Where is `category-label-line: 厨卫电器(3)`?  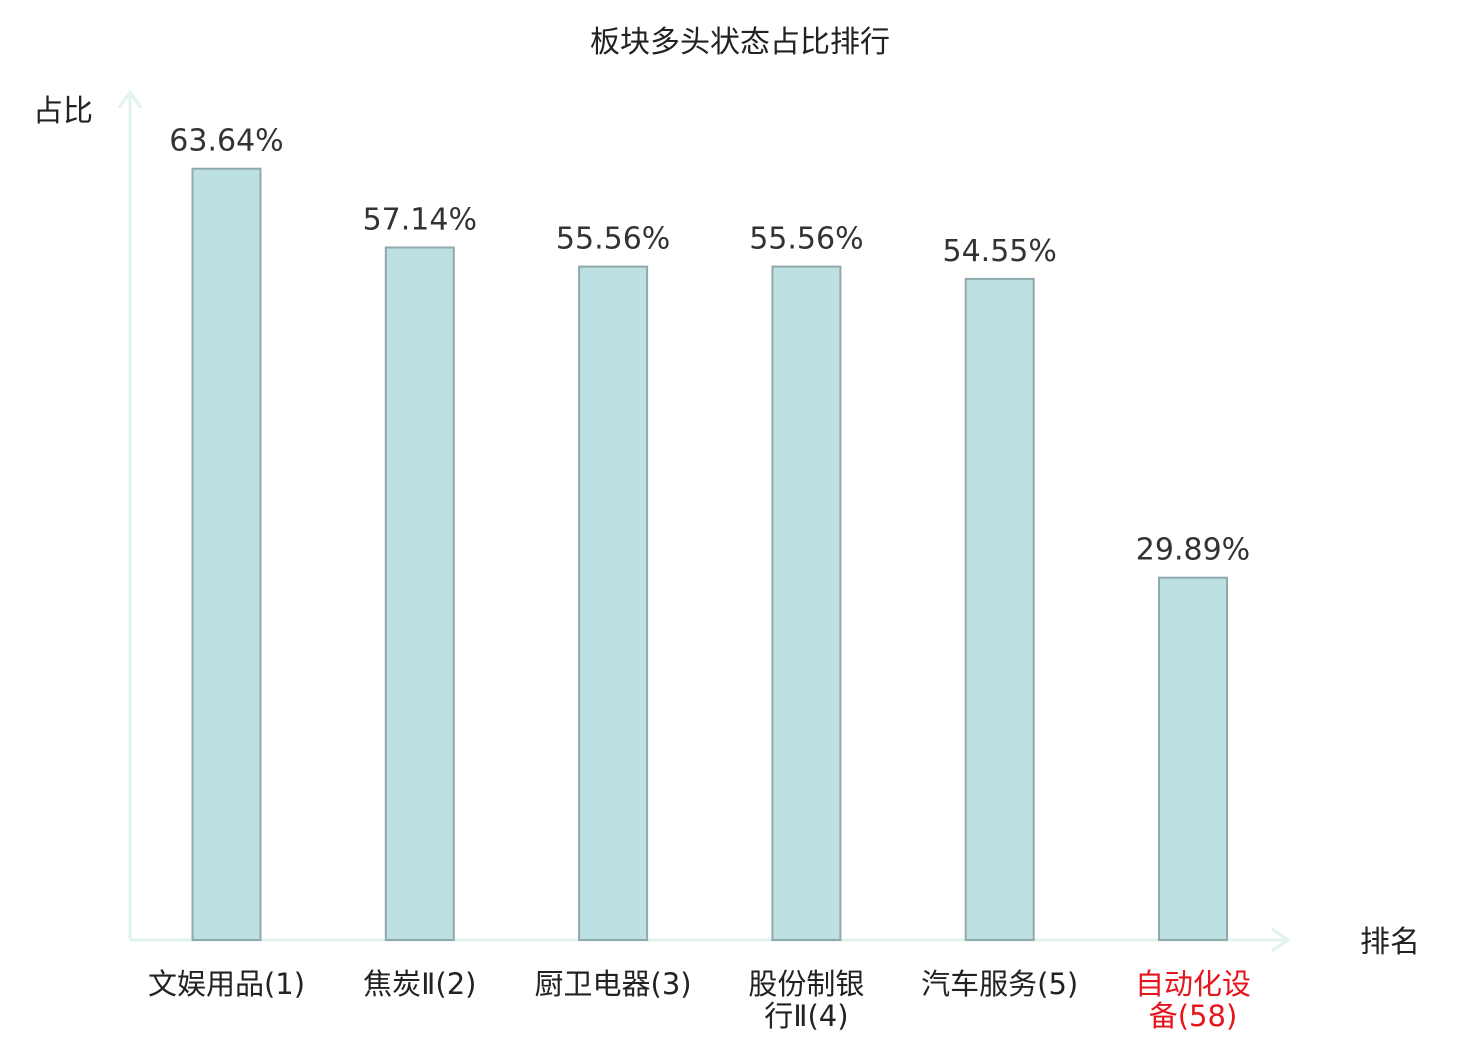 category-label-line: 厨卫电器(3) is located at coordinates (613, 984).